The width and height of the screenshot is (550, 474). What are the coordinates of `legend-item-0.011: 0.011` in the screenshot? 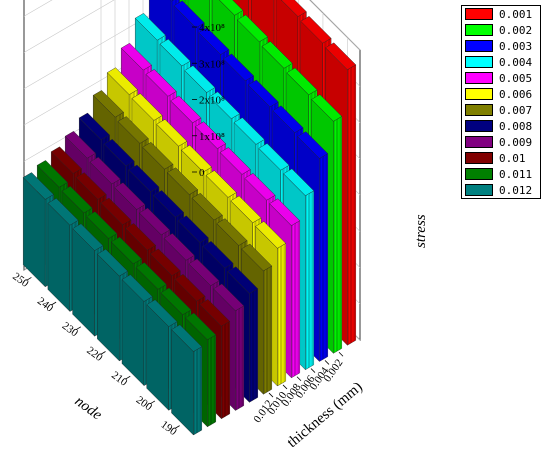 It's located at (501, 174).